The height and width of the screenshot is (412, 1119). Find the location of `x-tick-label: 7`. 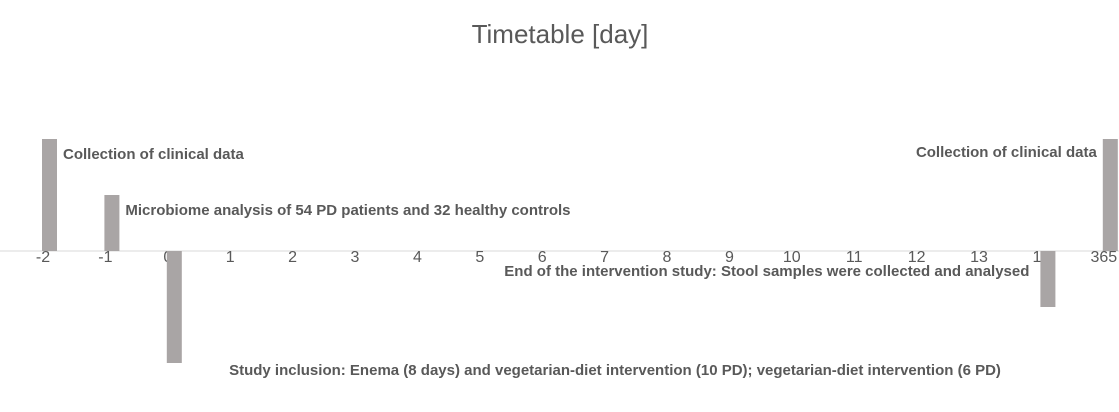

x-tick-label: 7 is located at coordinates (604, 257).